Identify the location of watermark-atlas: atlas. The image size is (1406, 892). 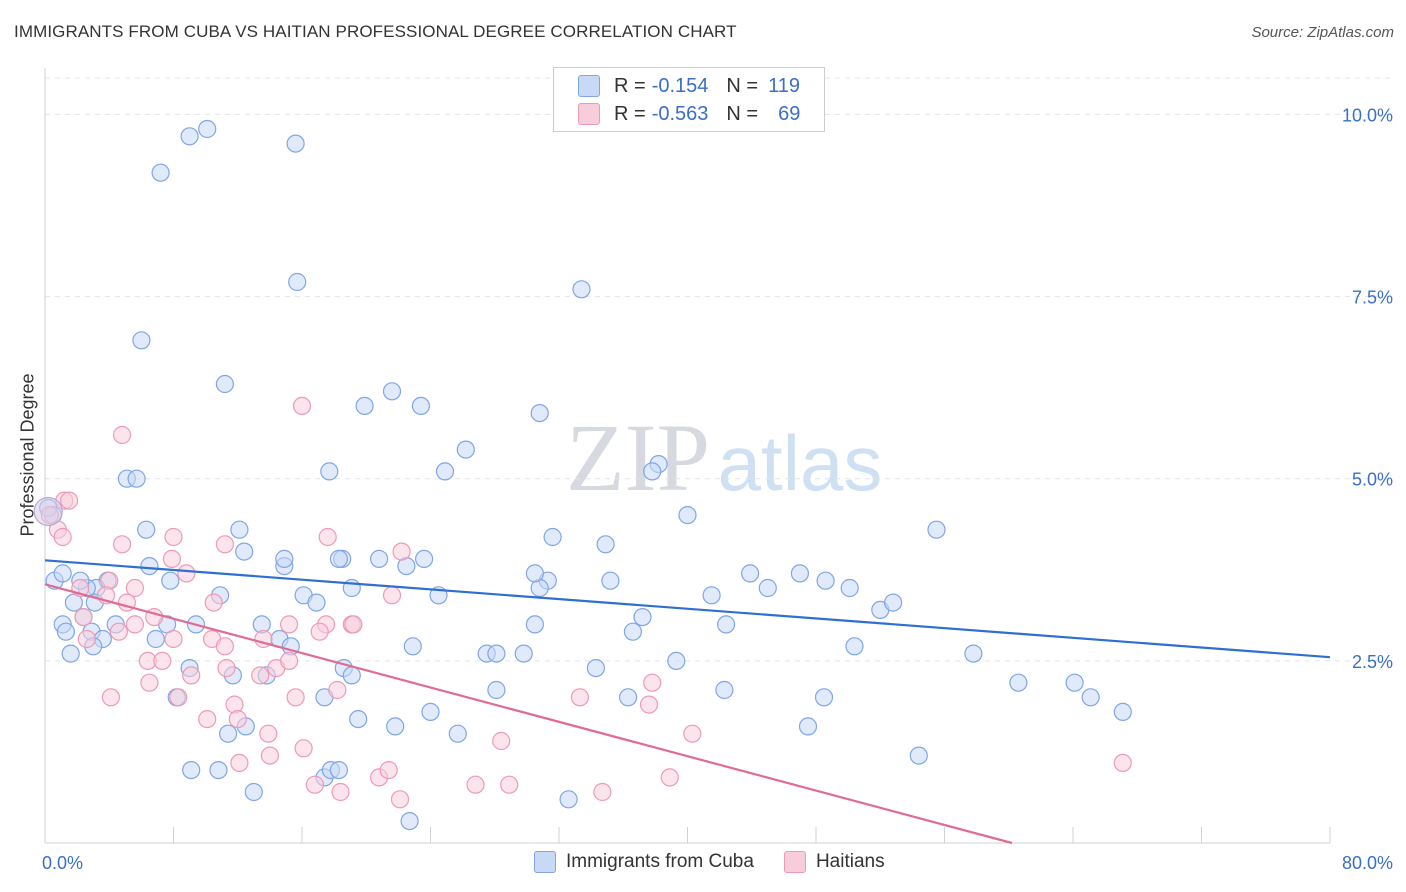
(800, 463).